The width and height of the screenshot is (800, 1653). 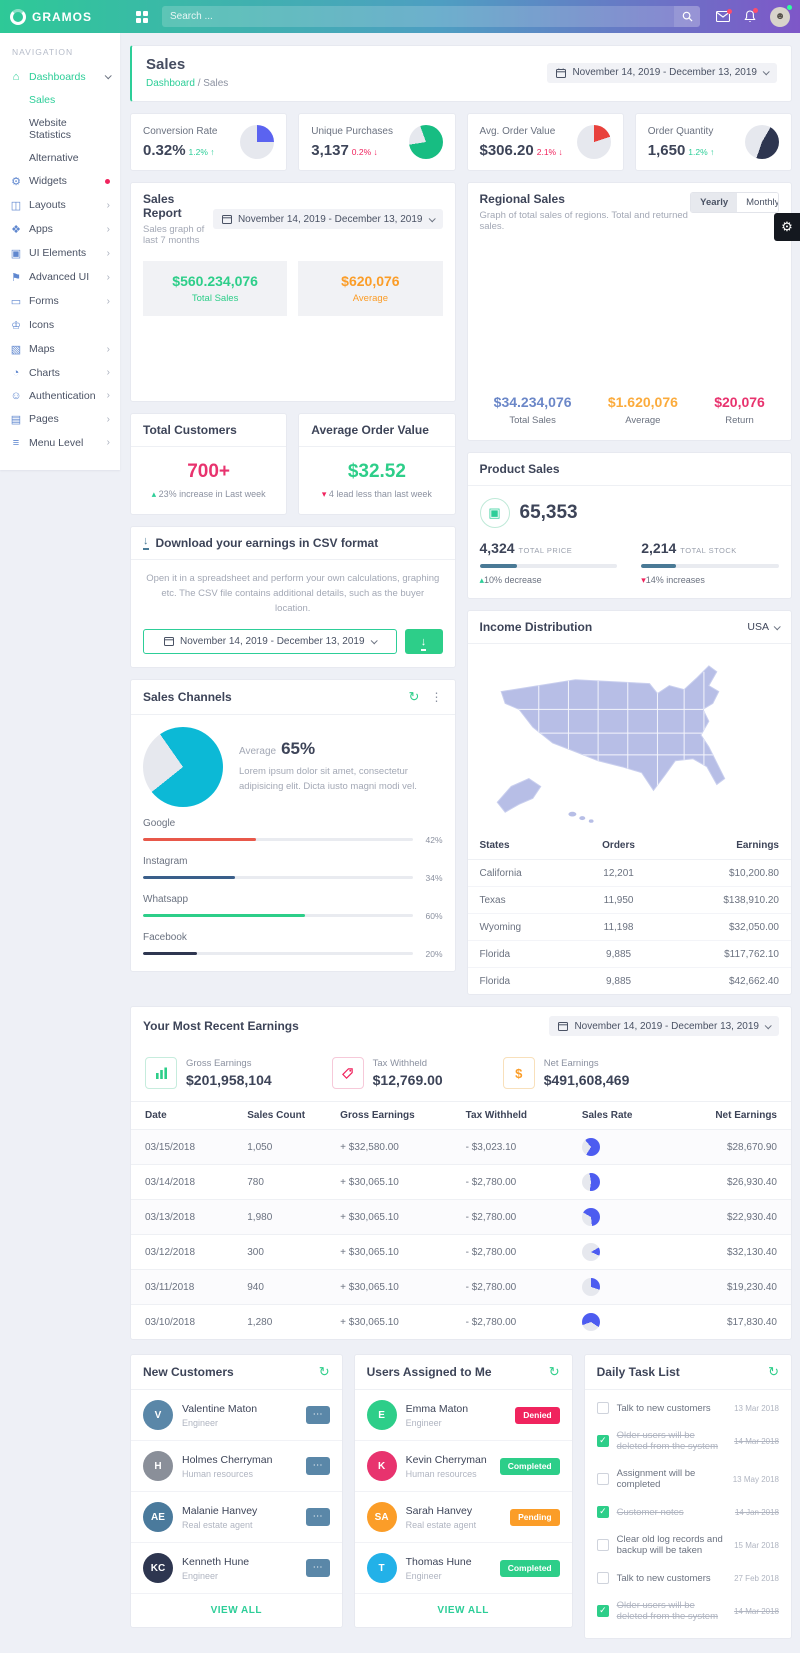 I want to click on sidebar-item-label: Apps, so click(x=41, y=229).